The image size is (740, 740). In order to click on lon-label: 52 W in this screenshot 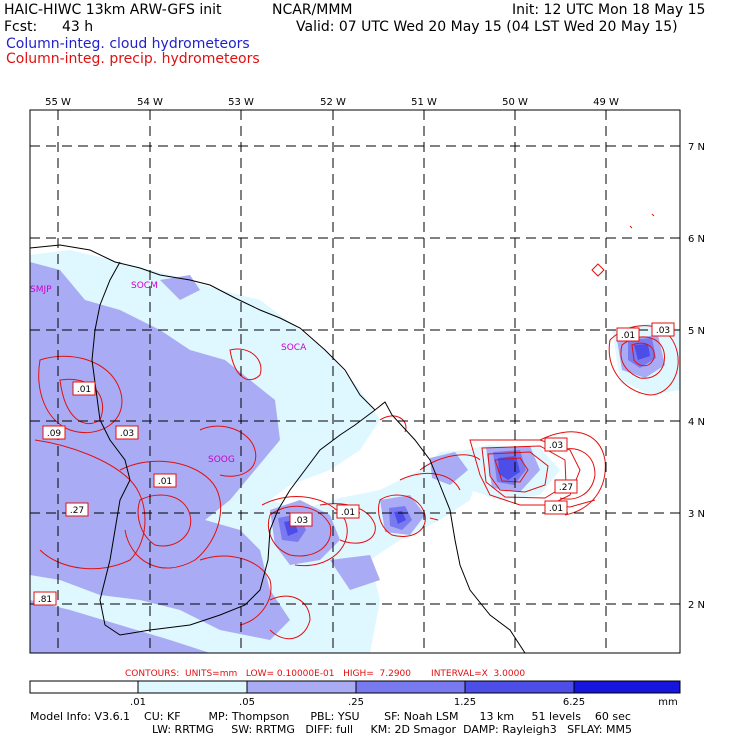, I will do `click(333, 102)`.